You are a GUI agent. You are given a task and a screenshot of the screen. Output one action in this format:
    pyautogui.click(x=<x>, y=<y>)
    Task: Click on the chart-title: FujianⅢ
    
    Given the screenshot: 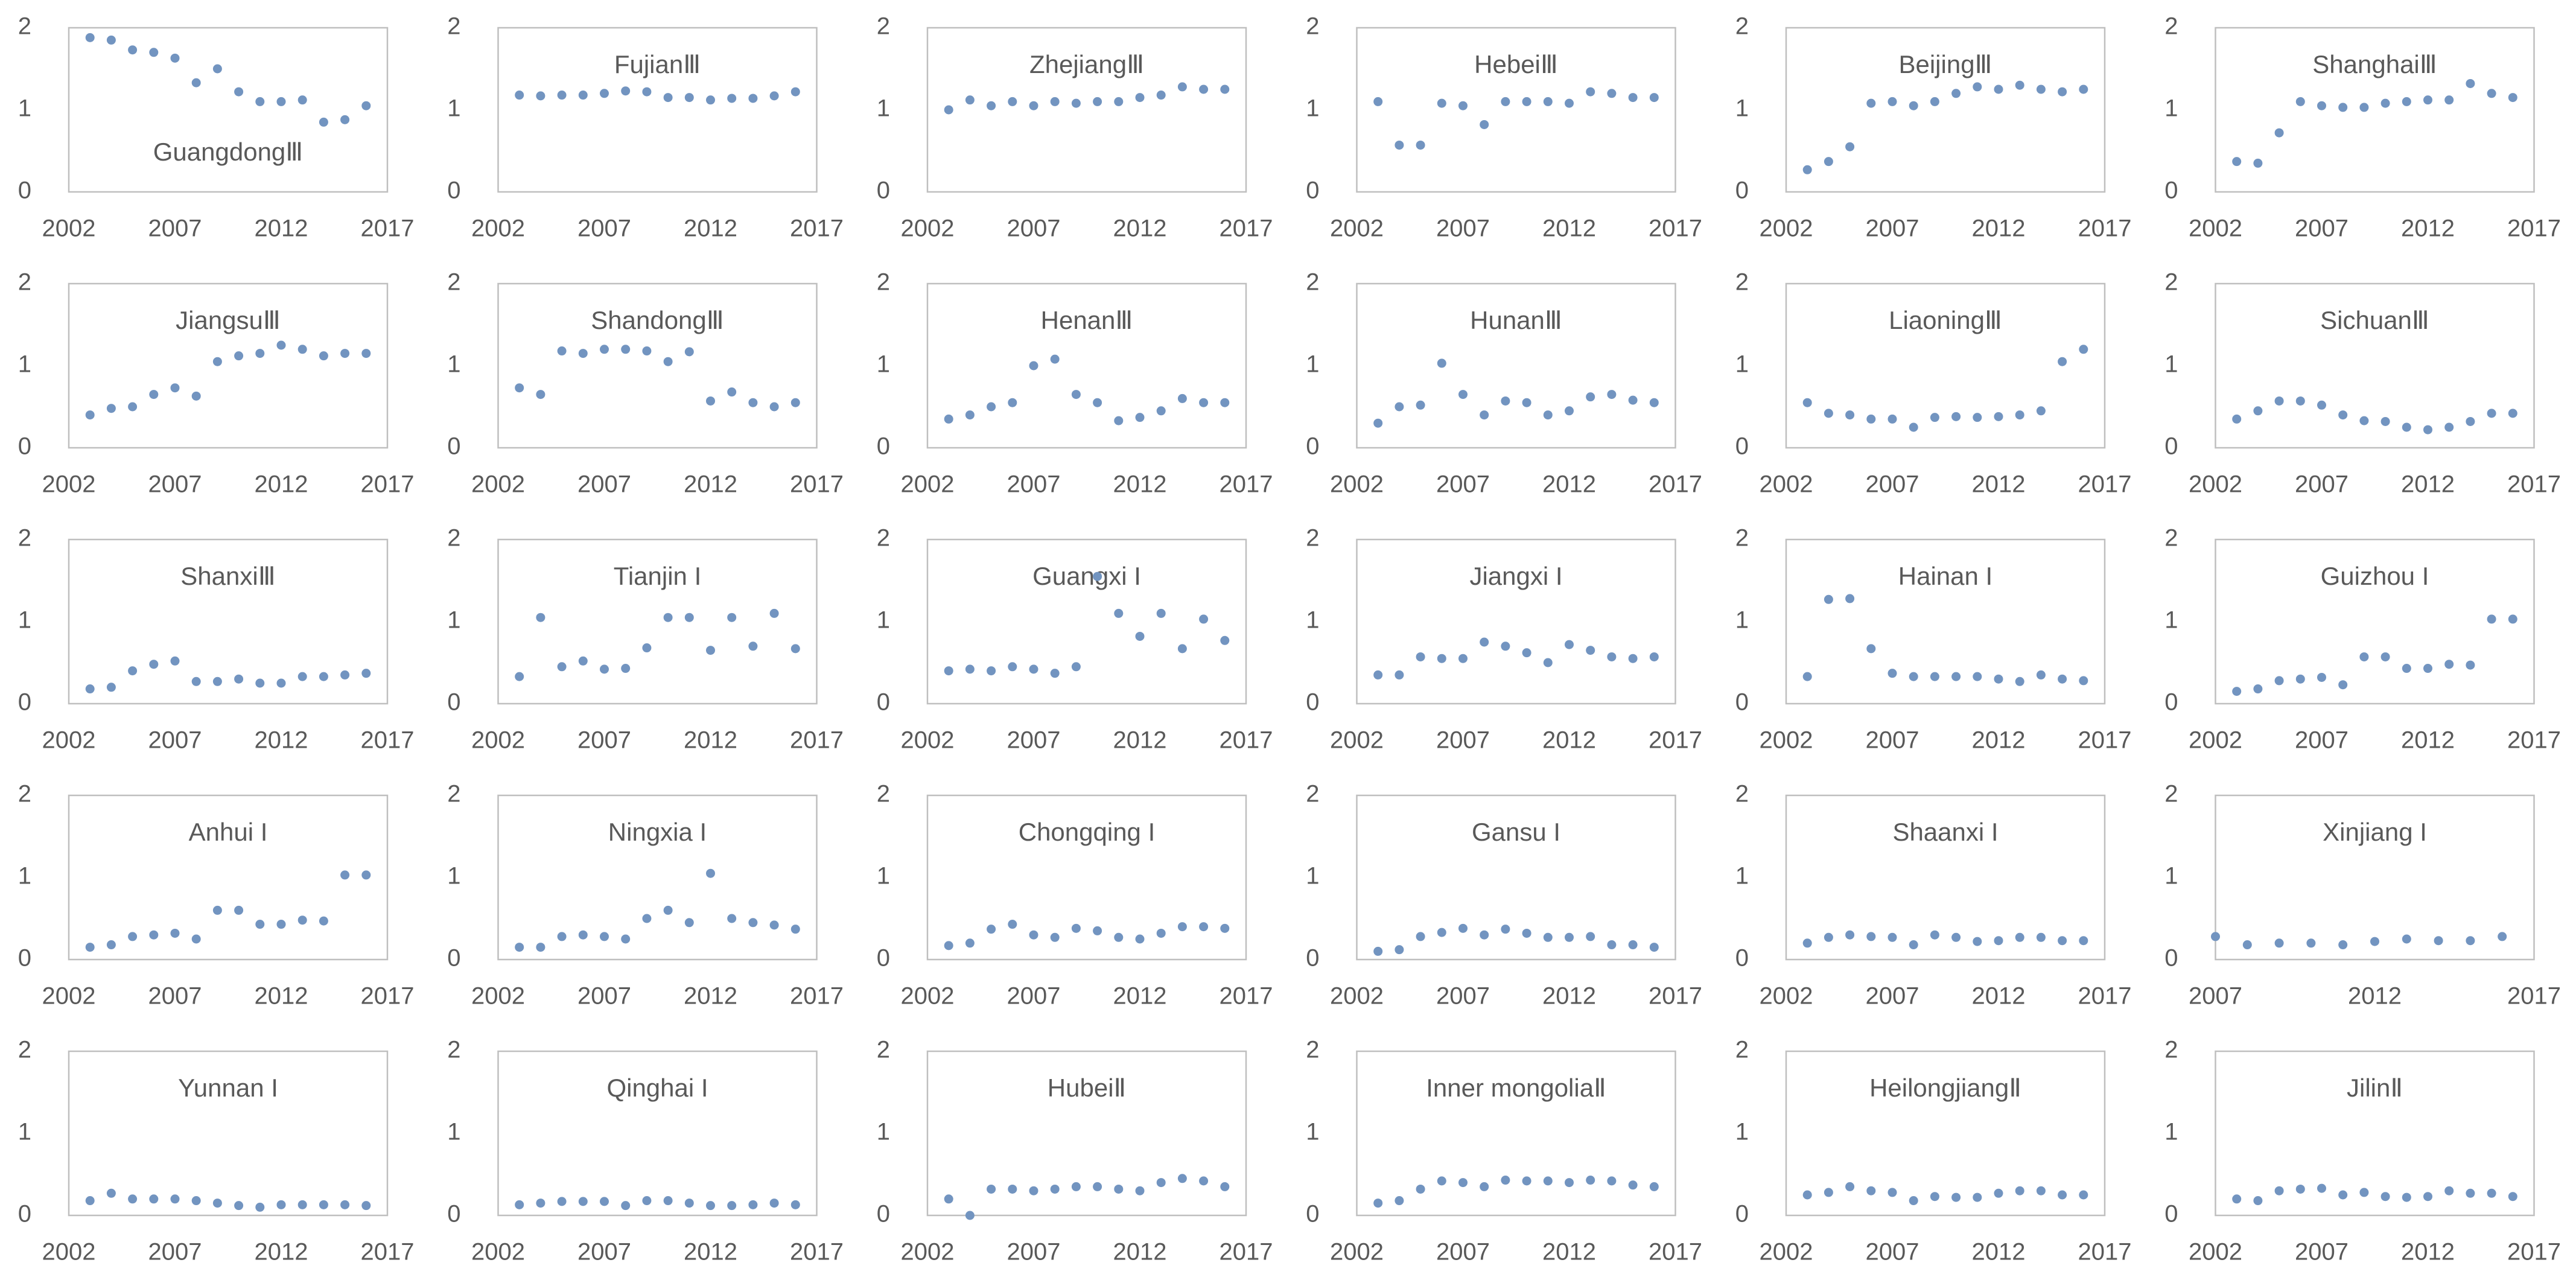 What is the action you would take?
    pyautogui.click(x=658, y=64)
    